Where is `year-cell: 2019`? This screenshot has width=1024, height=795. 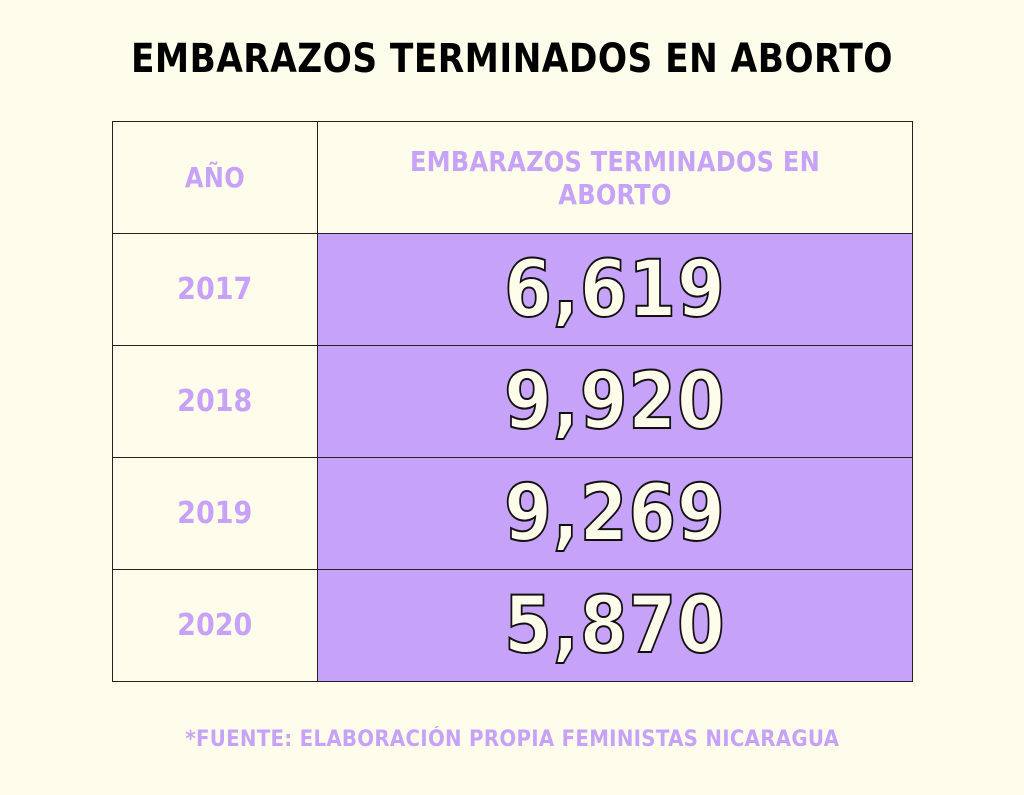 year-cell: 2019 is located at coordinates (215, 513).